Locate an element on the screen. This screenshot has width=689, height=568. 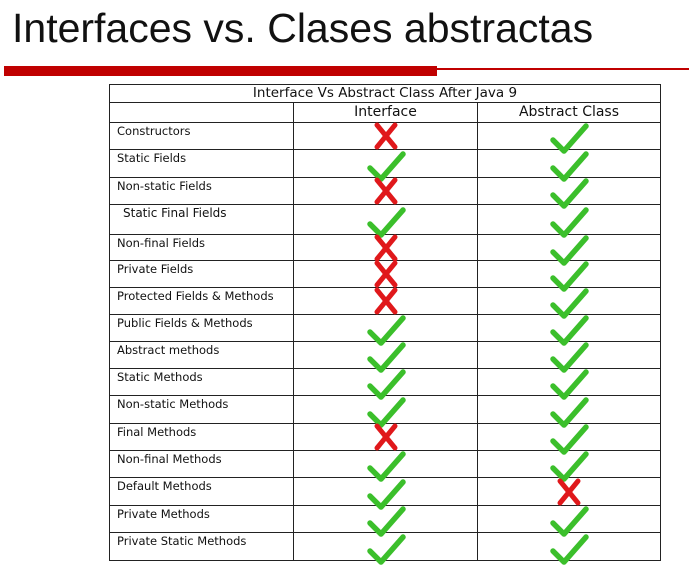
table-row: Public Fields & Methods is located at coordinates (385, 330).